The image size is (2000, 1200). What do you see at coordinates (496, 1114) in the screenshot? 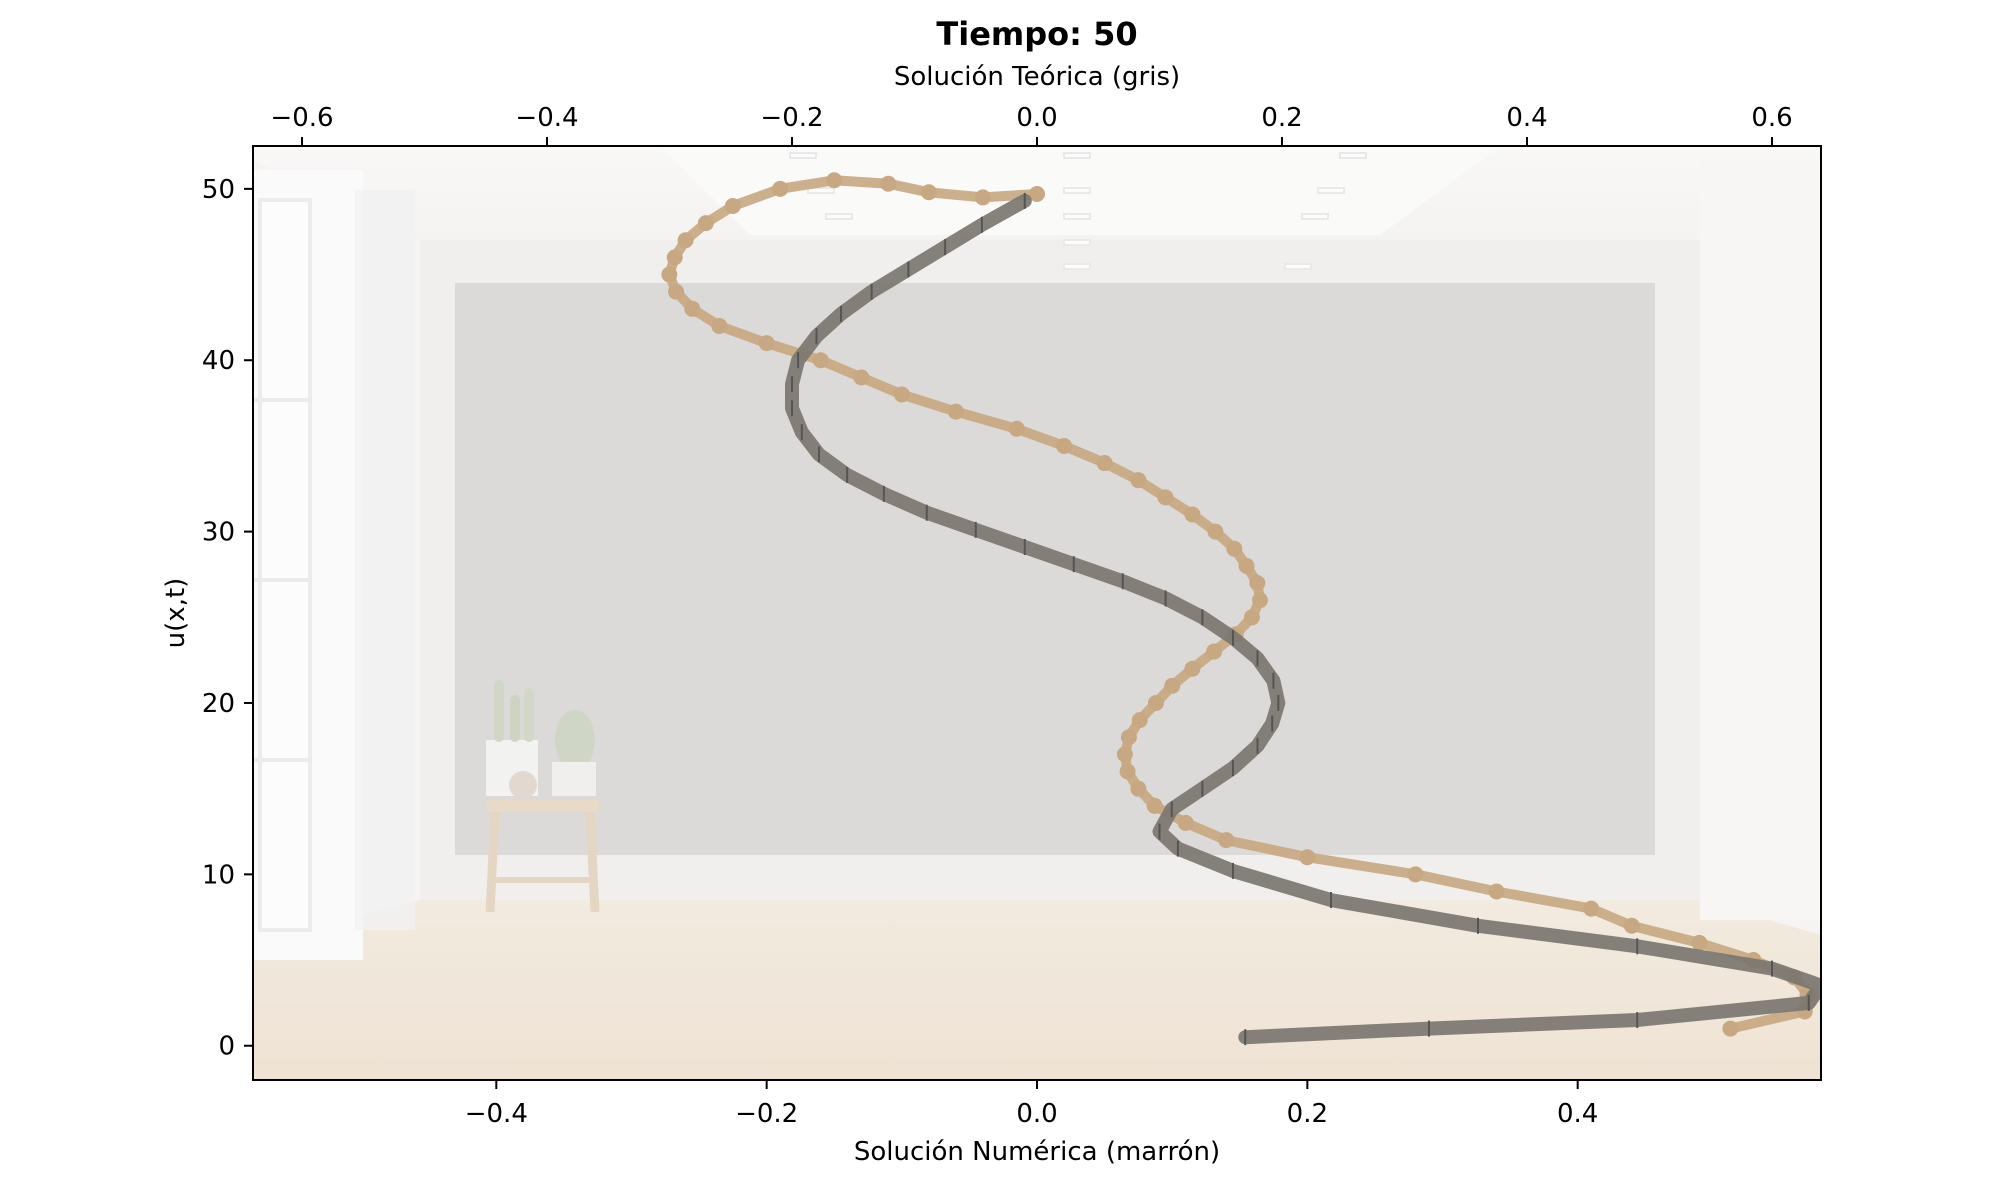
I see `x-tick-label: −0.4` at bounding box center [496, 1114].